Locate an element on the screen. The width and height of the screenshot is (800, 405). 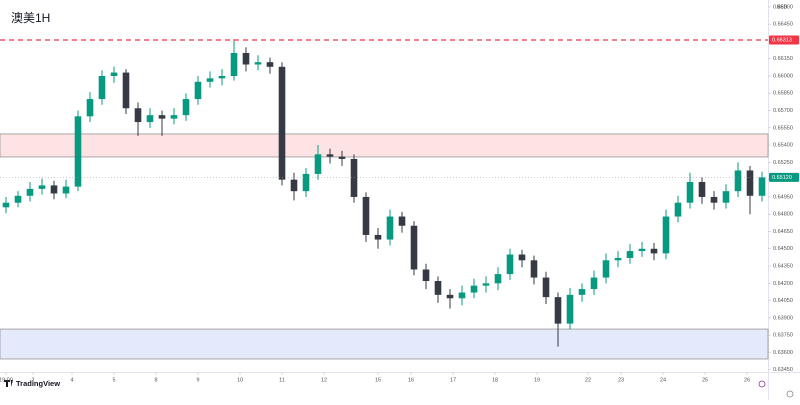
y-tick-label: 0.66600 is located at coordinates (783, 7).